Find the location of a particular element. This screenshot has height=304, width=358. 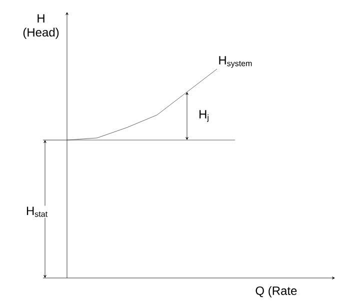

annotation: H$_{j}$ is located at coordinates (204, 116).